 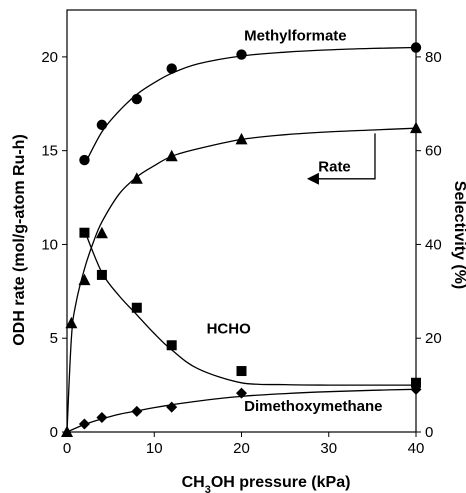 What do you see at coordinates (49, 151) in the screenshot?
I see `left-y-tick-label: 15` at bounding box center [49, 151].